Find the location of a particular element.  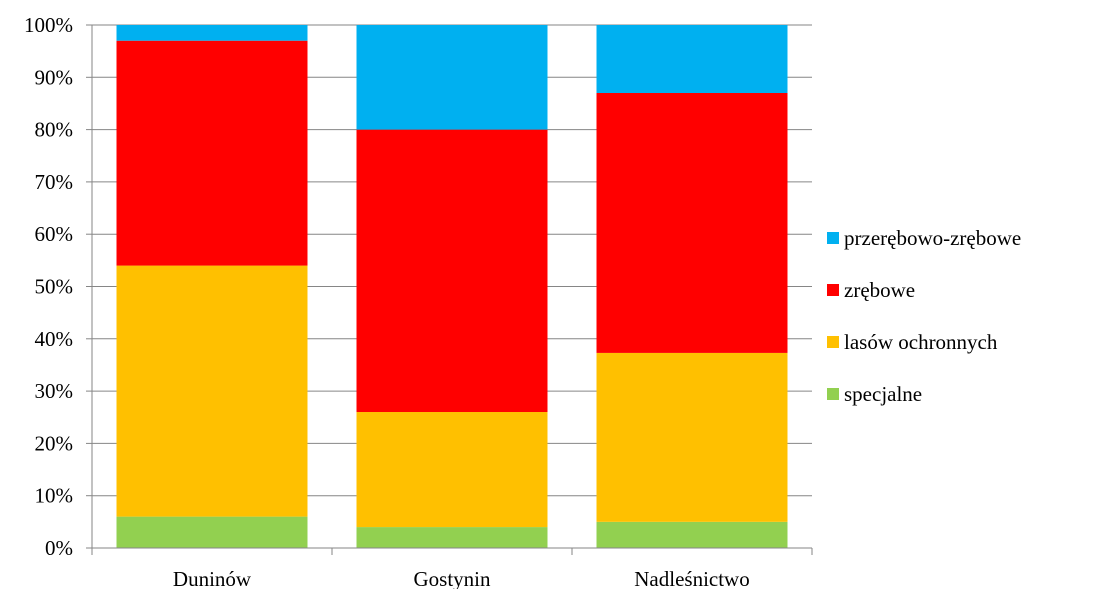

bar-gostynin-specjalne is located at coordinates (452, 537).